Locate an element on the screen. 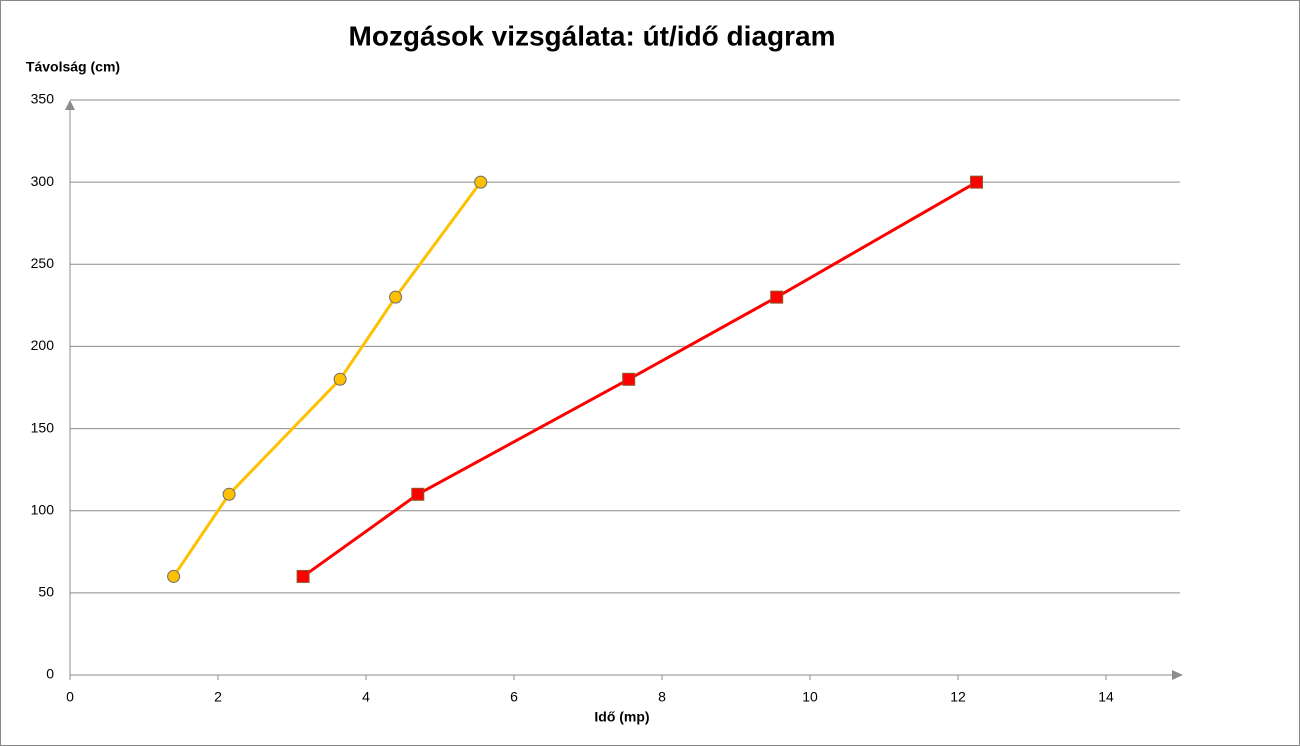  y-tick-label: 50 is located at coordinates (46, 592).